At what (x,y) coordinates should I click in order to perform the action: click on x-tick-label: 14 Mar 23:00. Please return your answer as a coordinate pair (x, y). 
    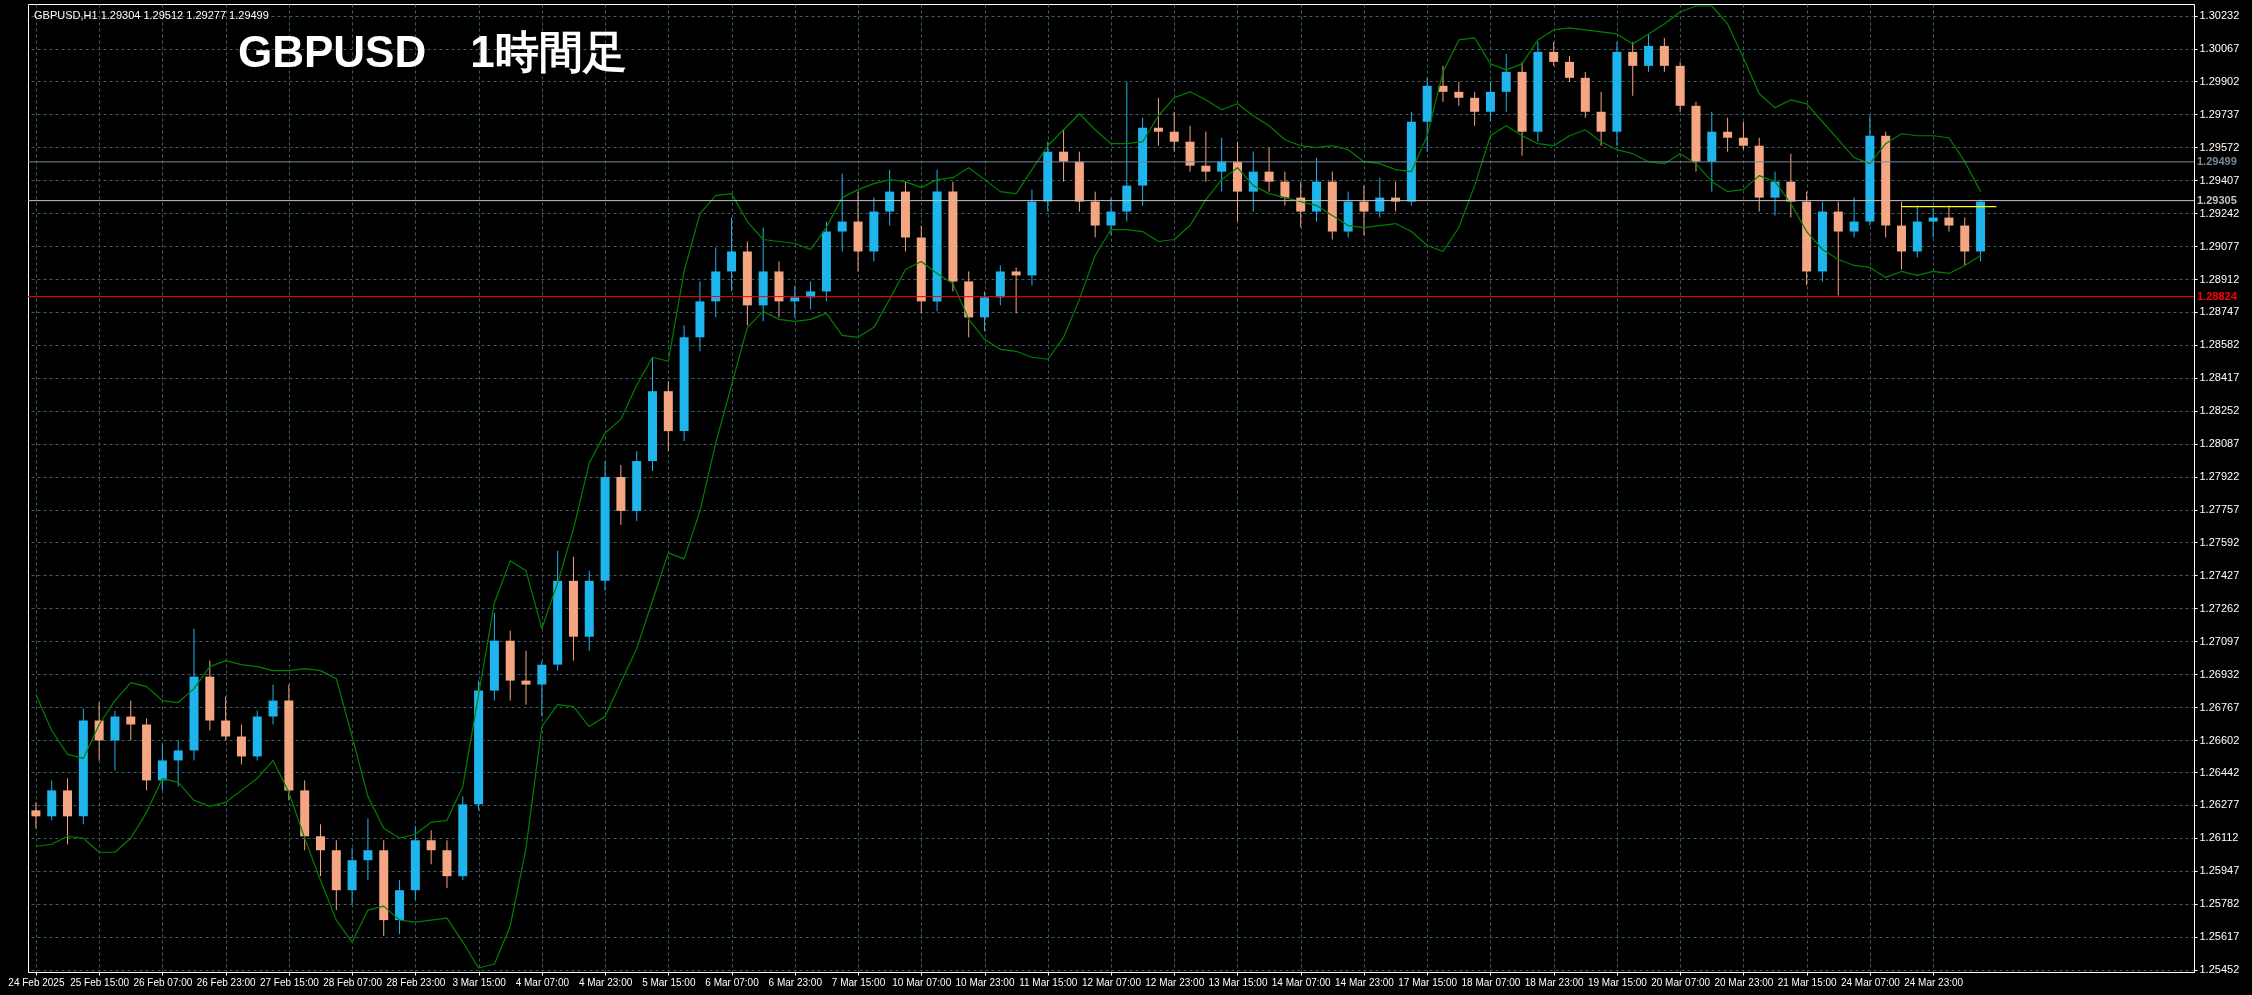
    Looking at the image, I should click on (1364, 982).